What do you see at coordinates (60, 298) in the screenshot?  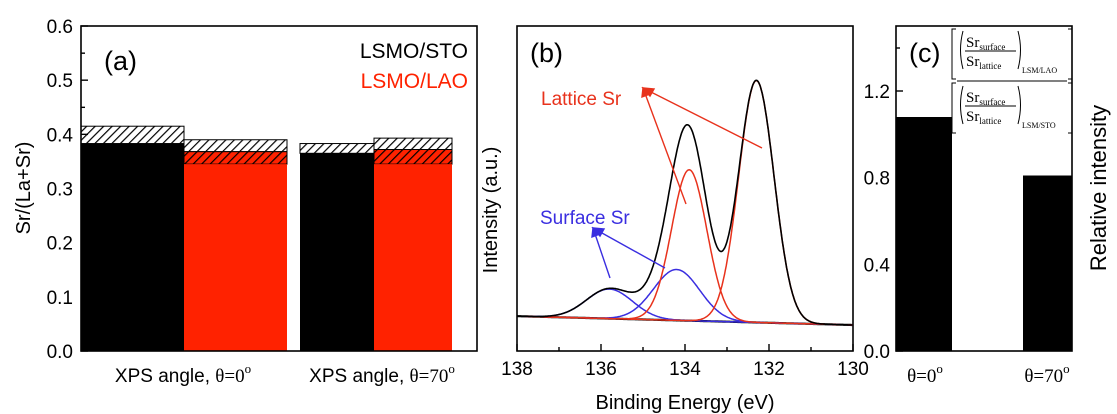 I see `panel-a-y-tick-label: 0.1` at bounding box center [60, 298].